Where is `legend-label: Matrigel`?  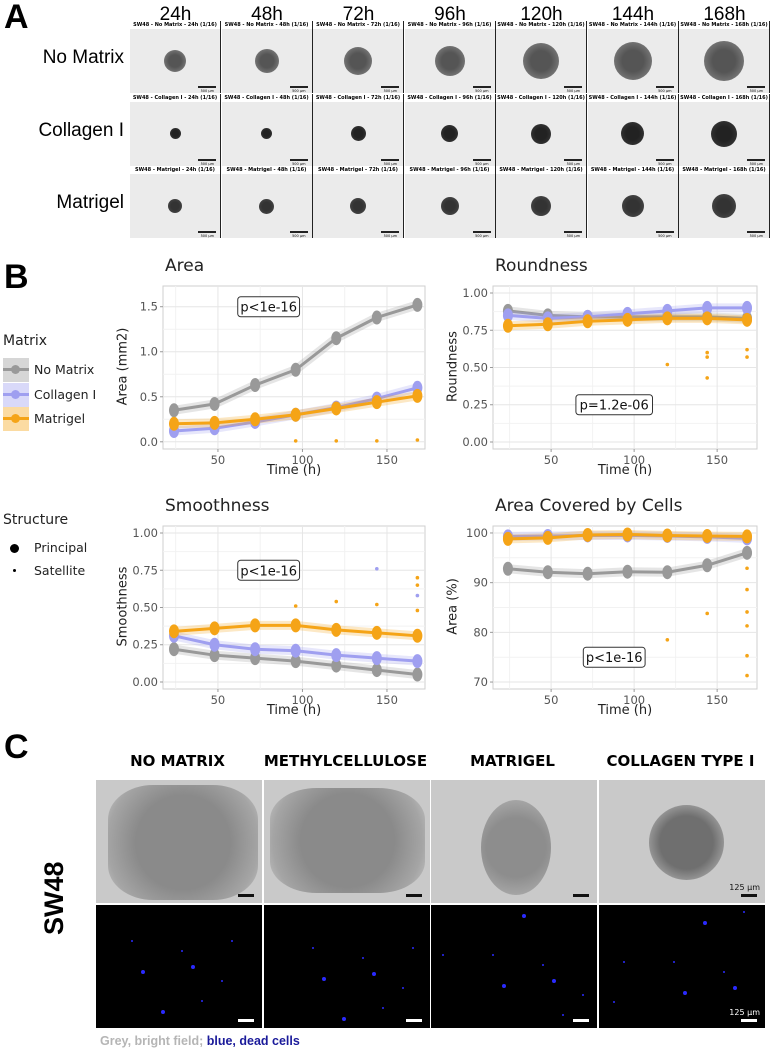
legend-label: Matrigel is located at coordinates (60, 418).